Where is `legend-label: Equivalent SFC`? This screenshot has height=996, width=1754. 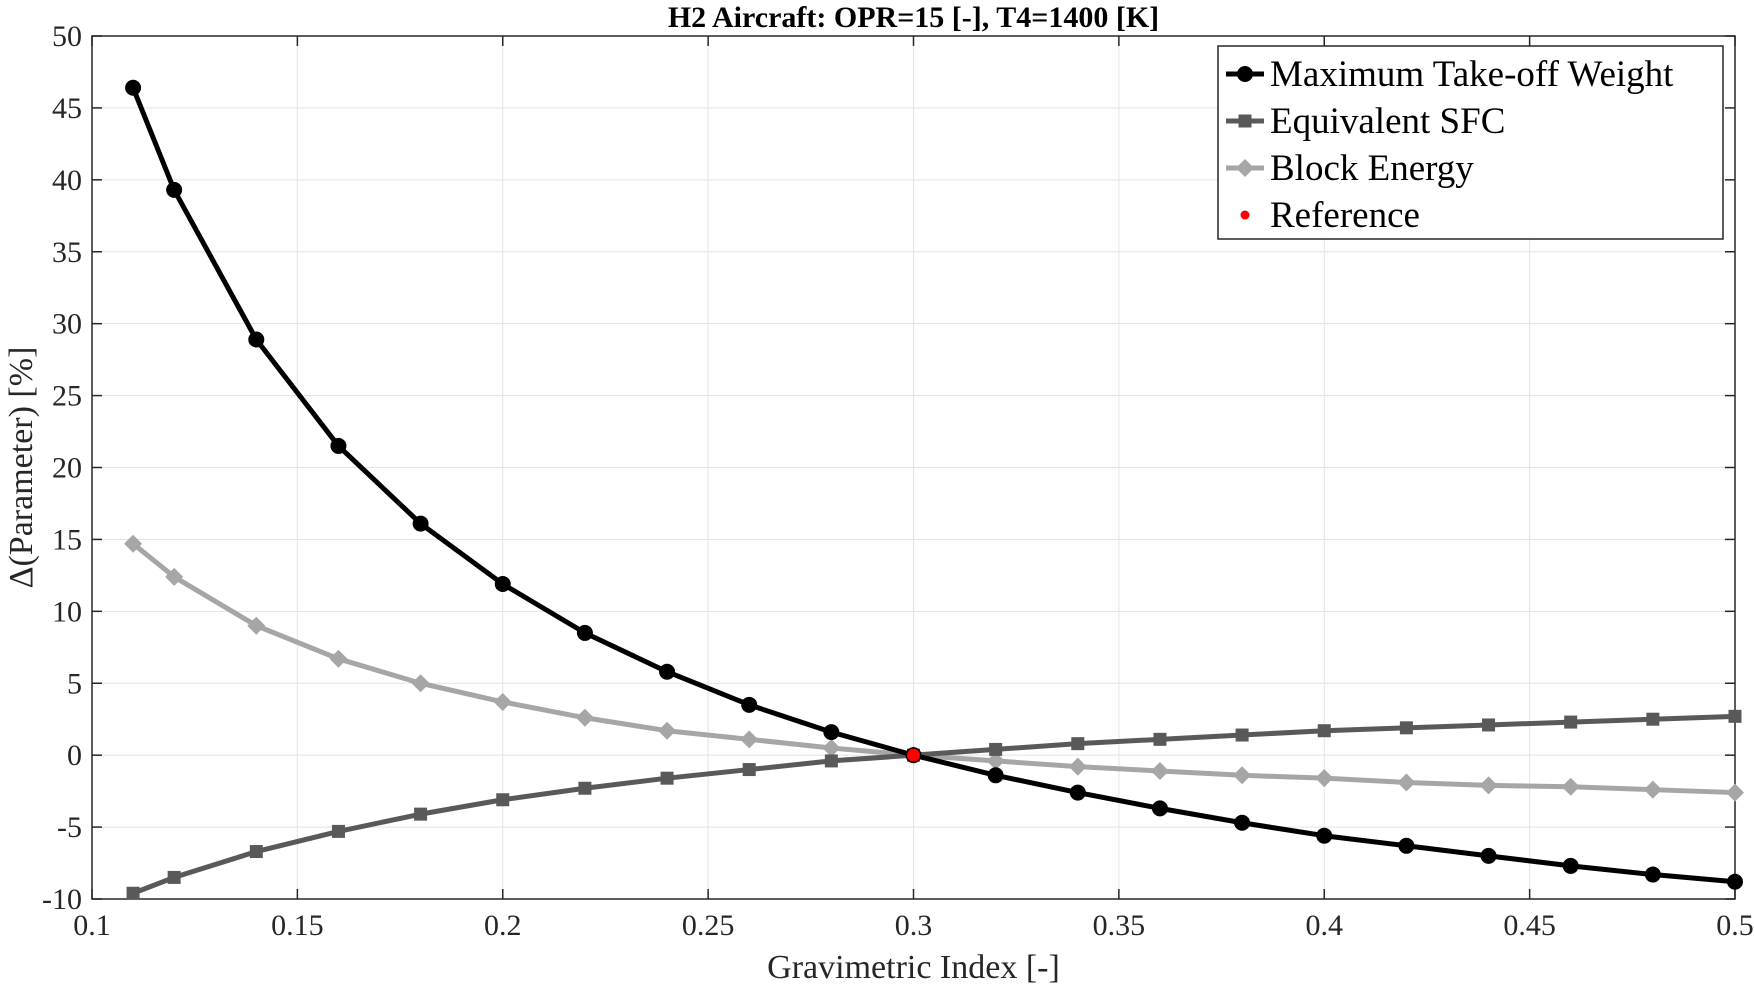 legend-label: Equivalent SFC is located at coordinates (1387, 121).